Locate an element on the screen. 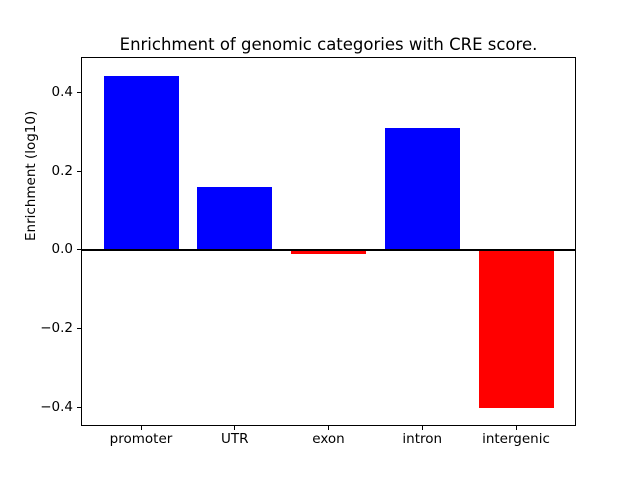 The image size is (640, 480). bar-intron is located at coordinates (422, 188).